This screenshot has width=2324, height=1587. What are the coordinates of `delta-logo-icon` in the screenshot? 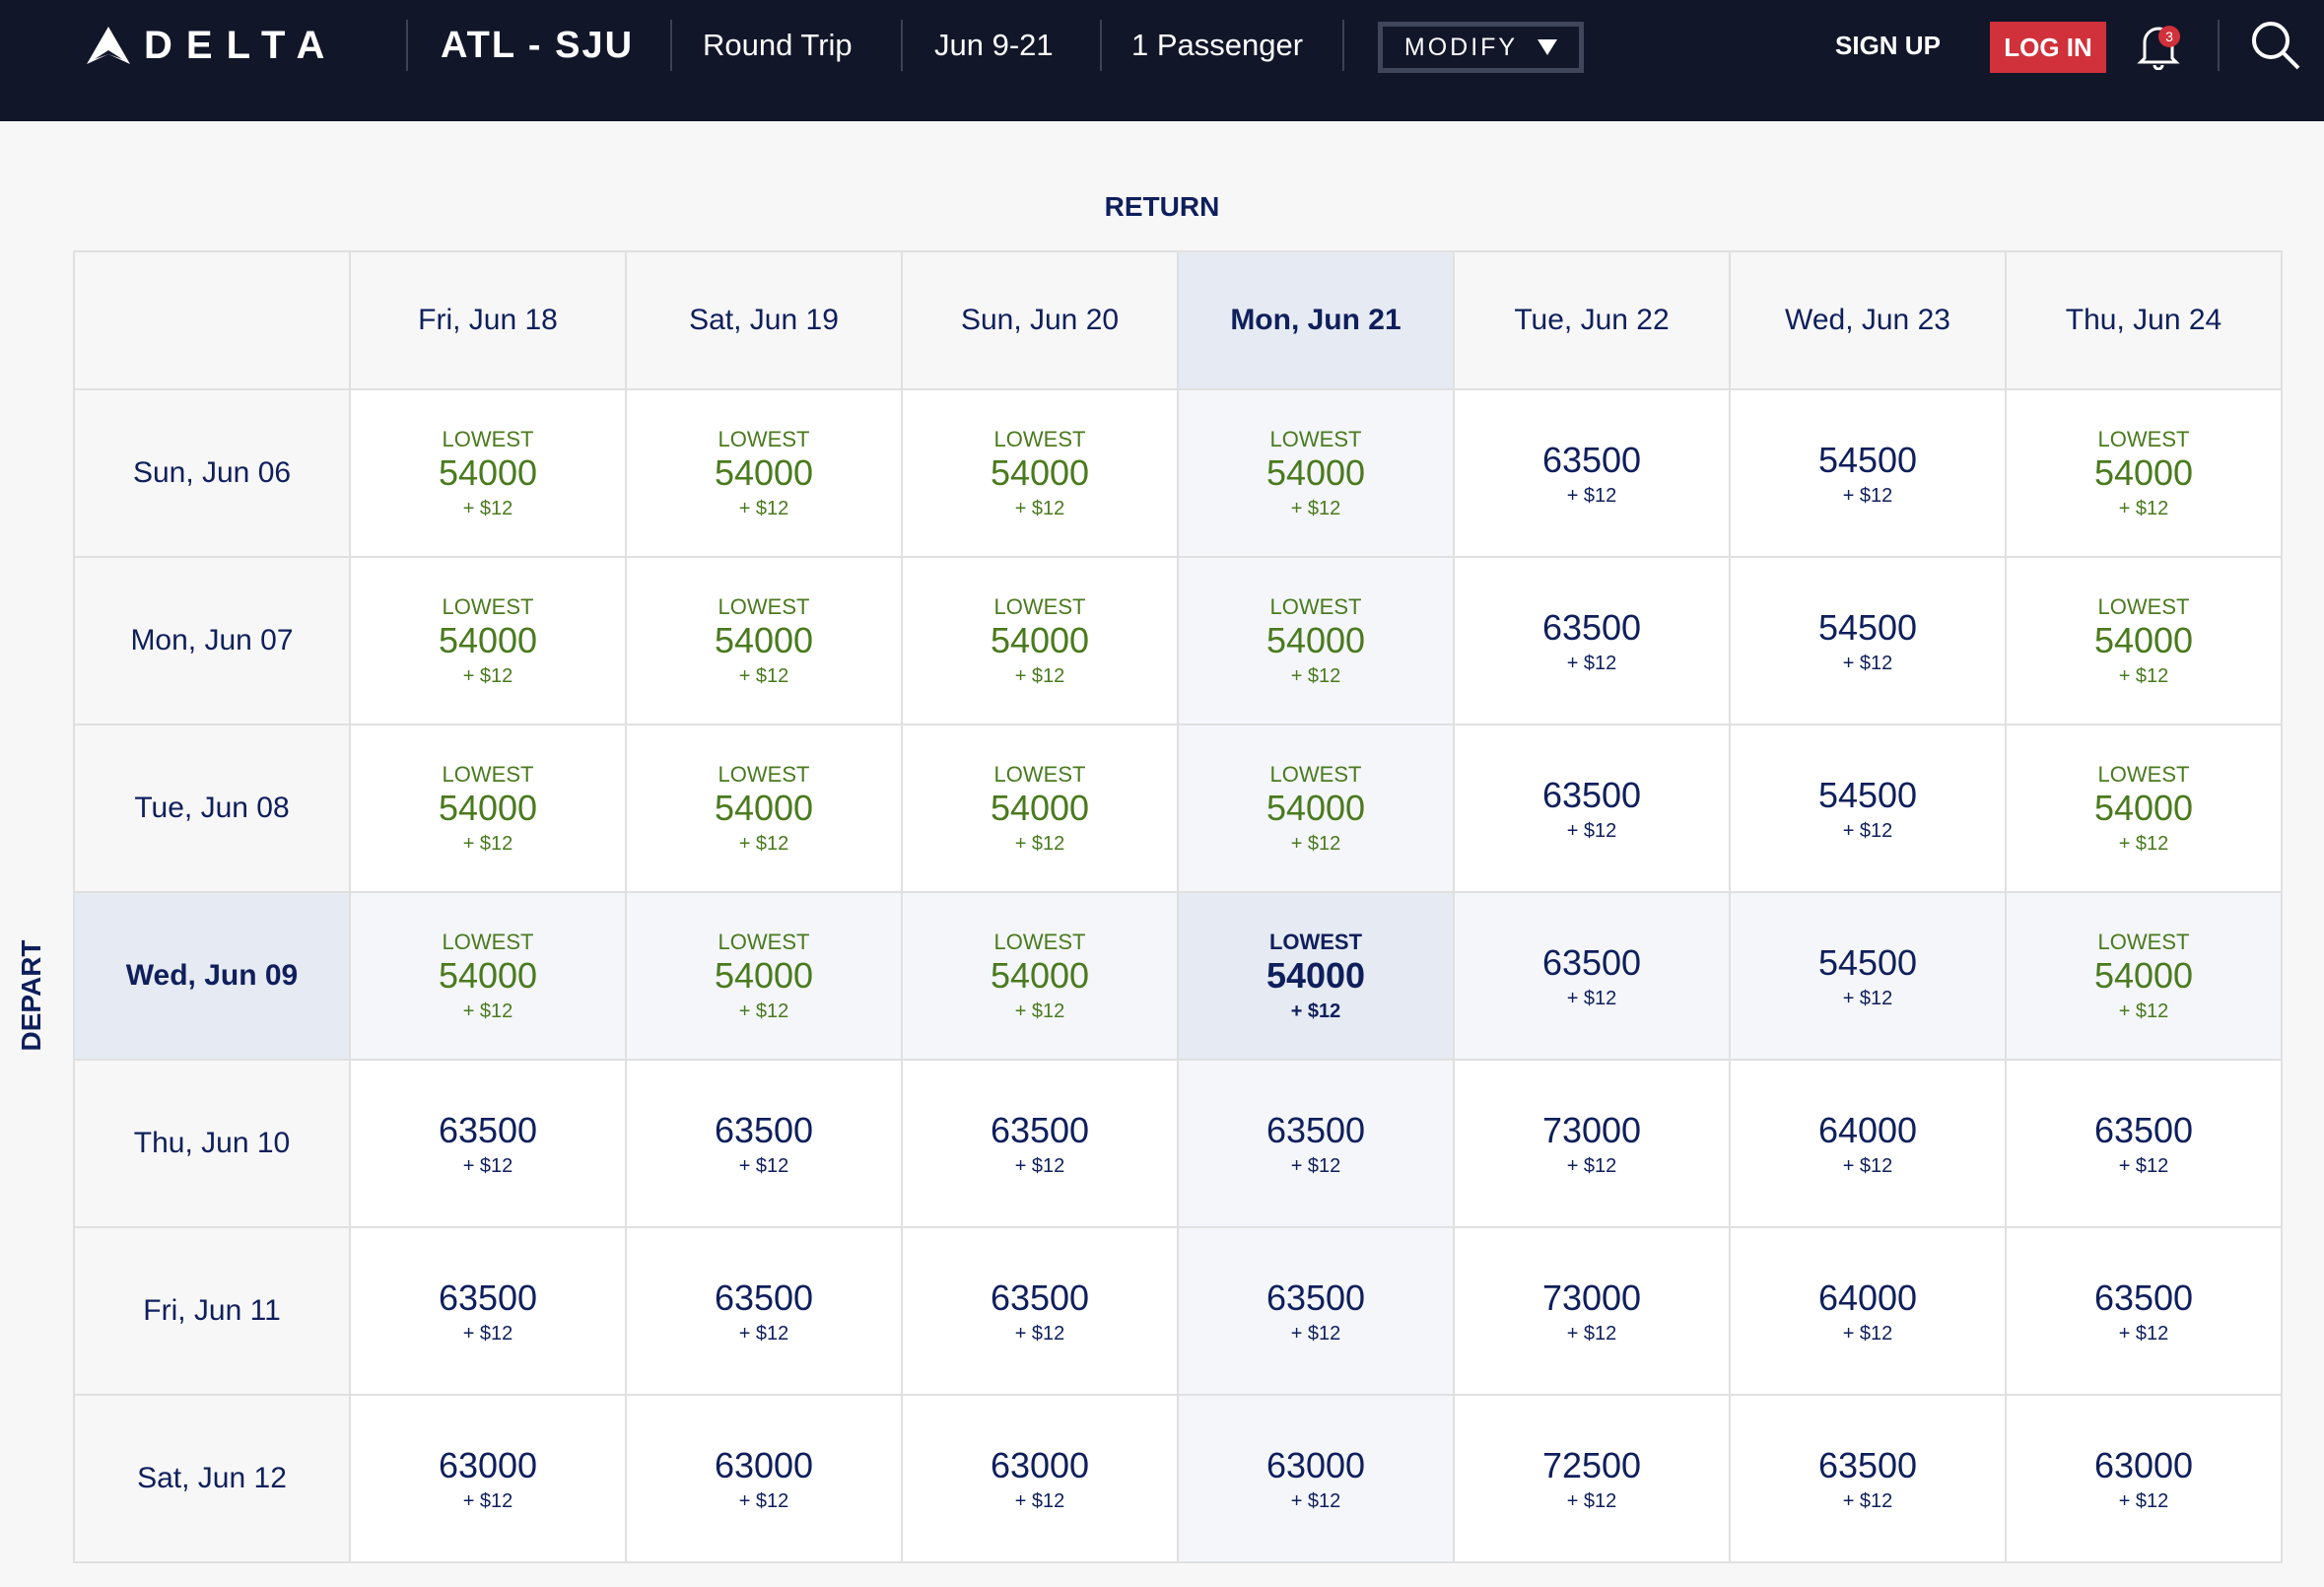 It's located at (109, 46).